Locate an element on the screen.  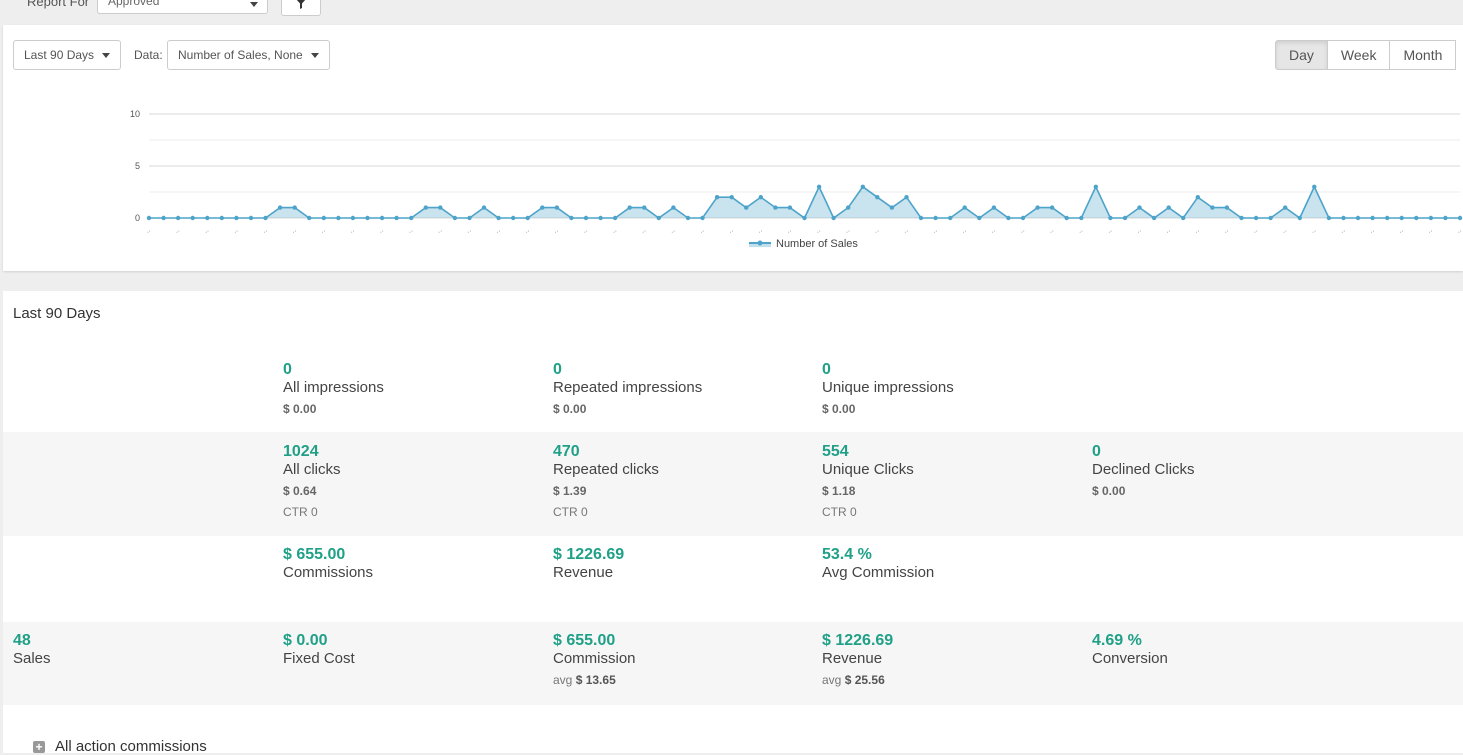
granularity-week-button: Week is located at coordinates (1358, 55).